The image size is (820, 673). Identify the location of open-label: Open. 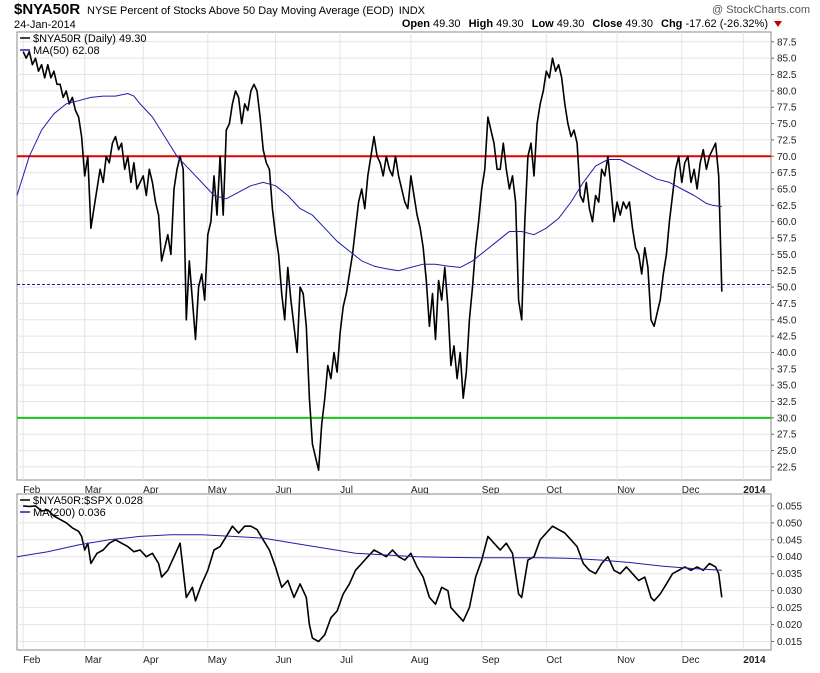
(416, 24).